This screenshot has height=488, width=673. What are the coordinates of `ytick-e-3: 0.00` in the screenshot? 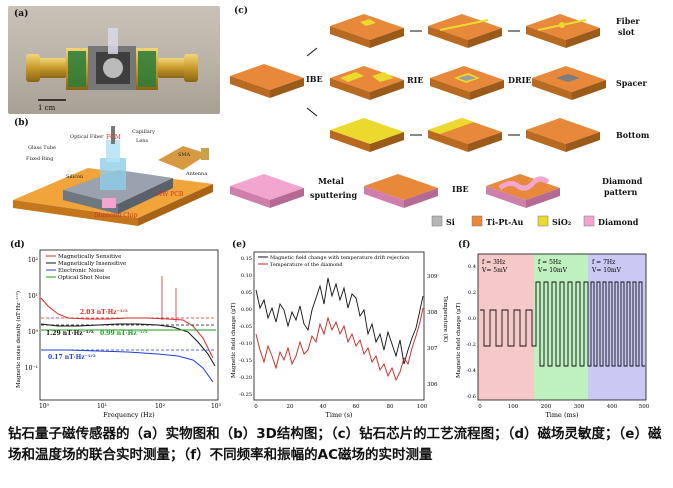 It's located at (246, 310).